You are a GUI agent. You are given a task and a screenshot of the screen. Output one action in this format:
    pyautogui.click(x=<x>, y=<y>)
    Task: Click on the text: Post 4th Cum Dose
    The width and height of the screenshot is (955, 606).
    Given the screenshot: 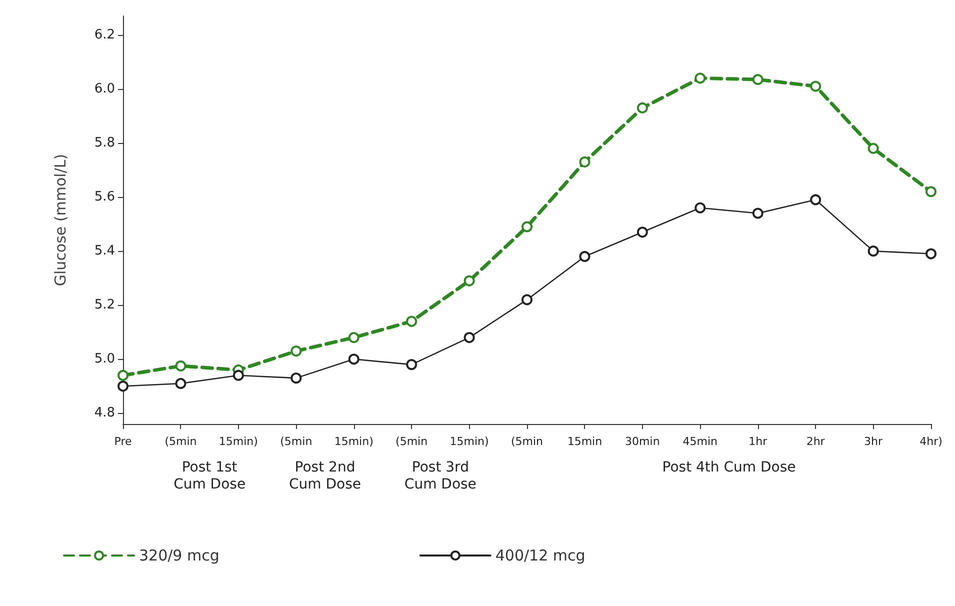 What is the action you would take?
    pyautogui.click(x=729, y=468)
    